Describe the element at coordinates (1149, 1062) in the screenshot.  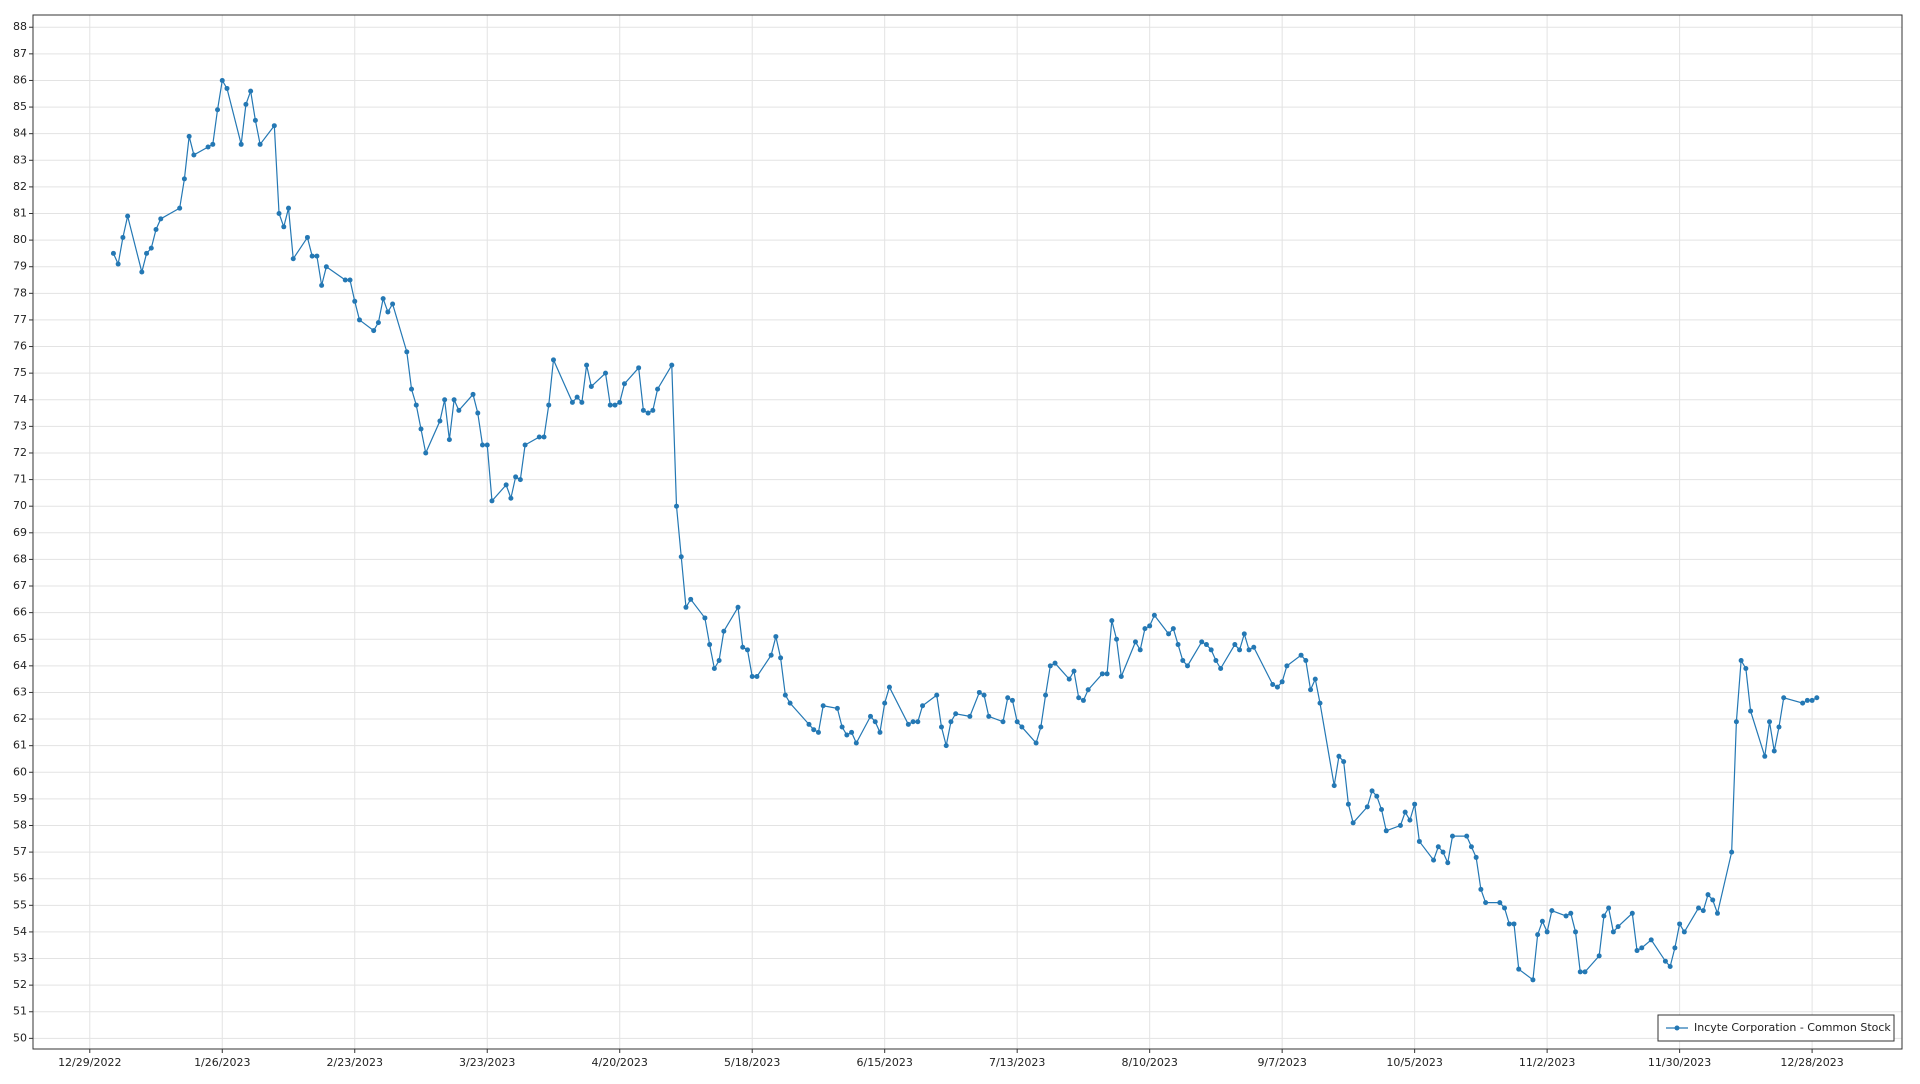
I see `x-tick-label: 8/10/2023` at that location.